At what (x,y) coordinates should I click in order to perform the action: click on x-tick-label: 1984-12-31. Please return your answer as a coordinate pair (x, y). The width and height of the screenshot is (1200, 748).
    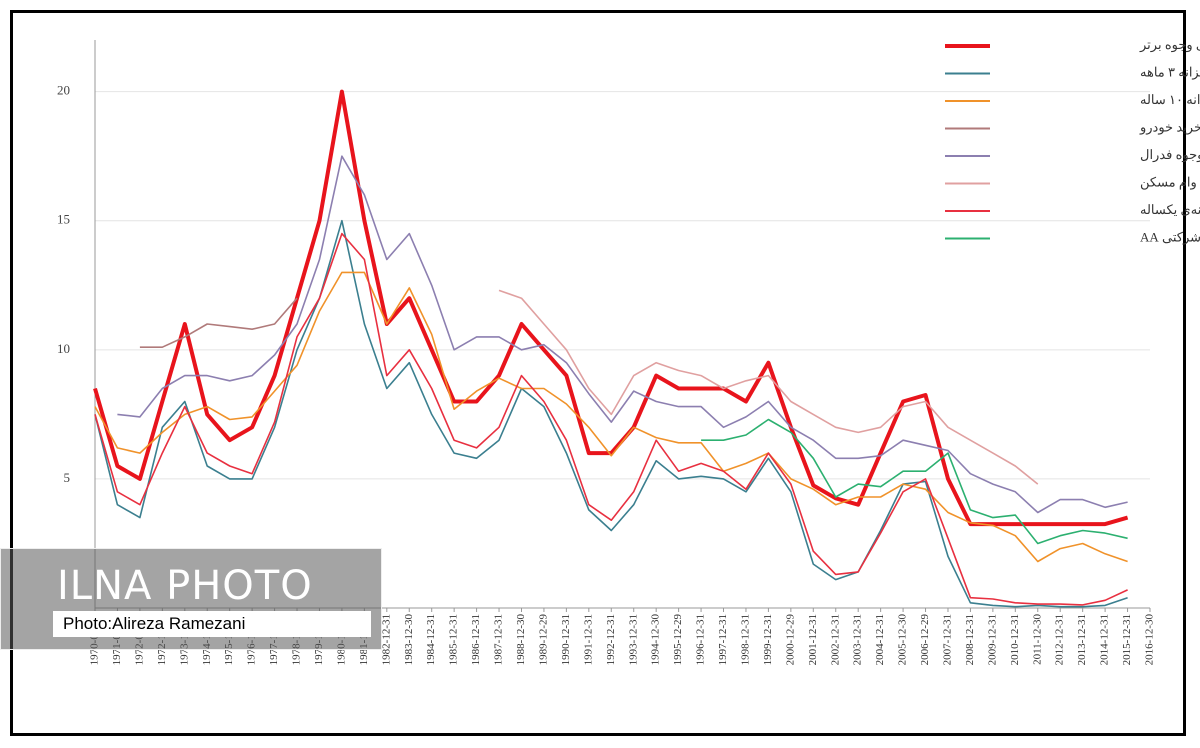
    Looking at the image, I should click on (431, 639).